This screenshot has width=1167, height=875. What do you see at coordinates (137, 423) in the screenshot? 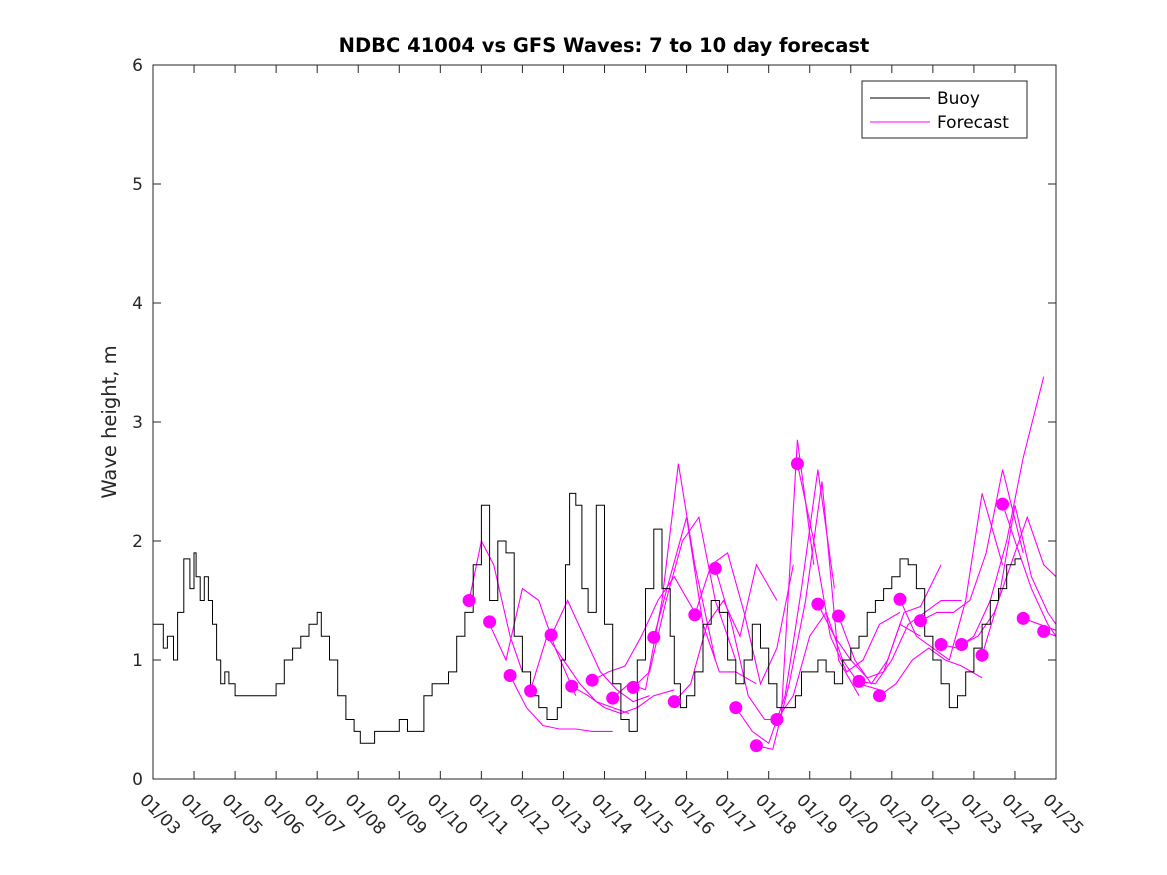
I see `y-tick-label-3: 3` at bounding box center [137, 423].